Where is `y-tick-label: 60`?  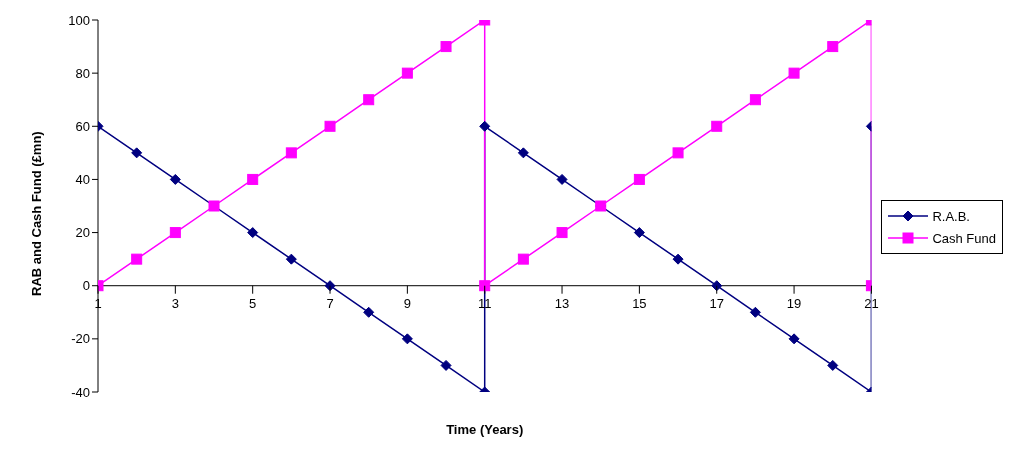 y-tick-label: 60 is located at coordinates (82, 126).